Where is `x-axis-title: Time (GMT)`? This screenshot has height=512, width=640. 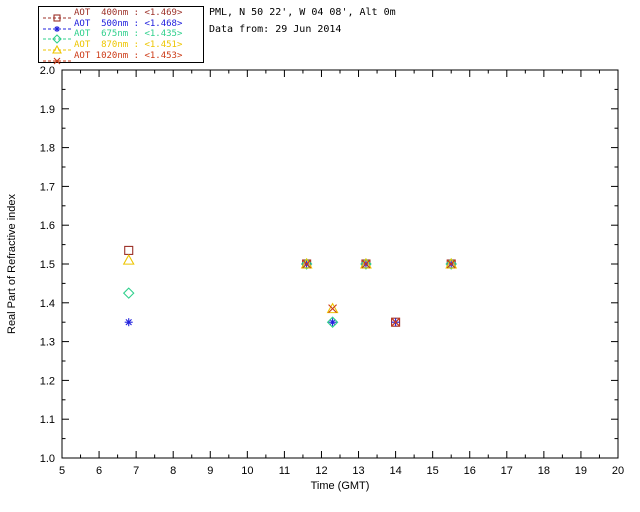 x-axis-title: Time (GMT) is located at coordinates (340, 486).